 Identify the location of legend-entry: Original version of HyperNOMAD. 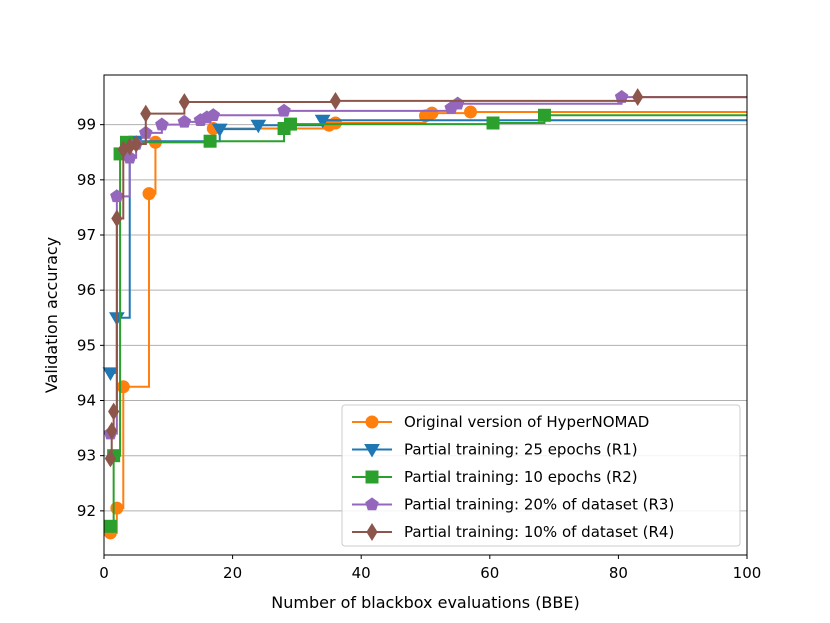
(500, 422).